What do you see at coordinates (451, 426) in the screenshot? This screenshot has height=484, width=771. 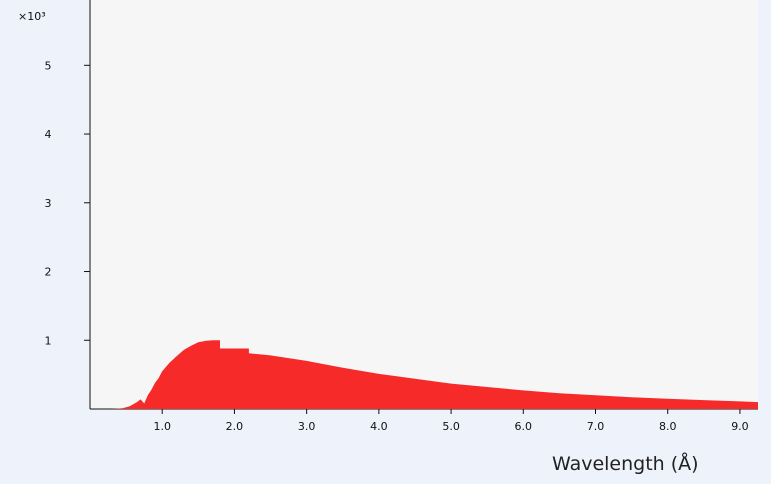 I see `x-tick-label: 5.0` at bounding box center [451, 426].